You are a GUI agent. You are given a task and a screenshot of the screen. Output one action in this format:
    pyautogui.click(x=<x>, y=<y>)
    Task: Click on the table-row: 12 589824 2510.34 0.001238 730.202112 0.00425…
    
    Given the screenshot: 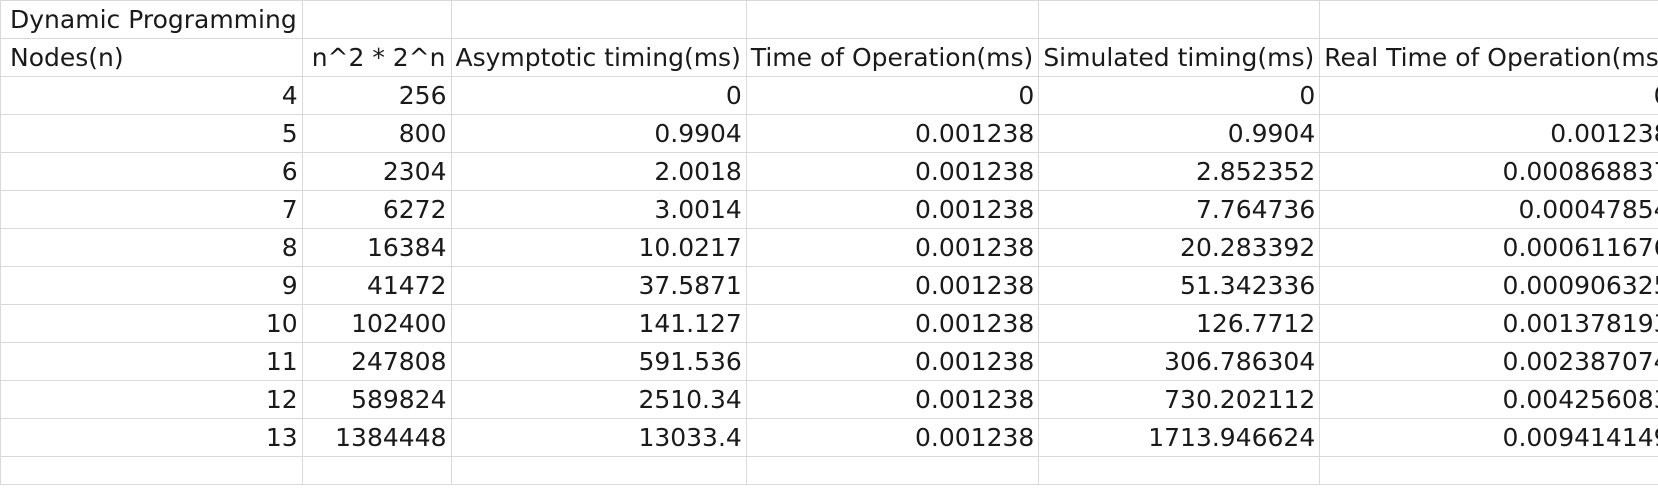 What is the action you would take?
    pyautogui.click(x=829, y=399)
    